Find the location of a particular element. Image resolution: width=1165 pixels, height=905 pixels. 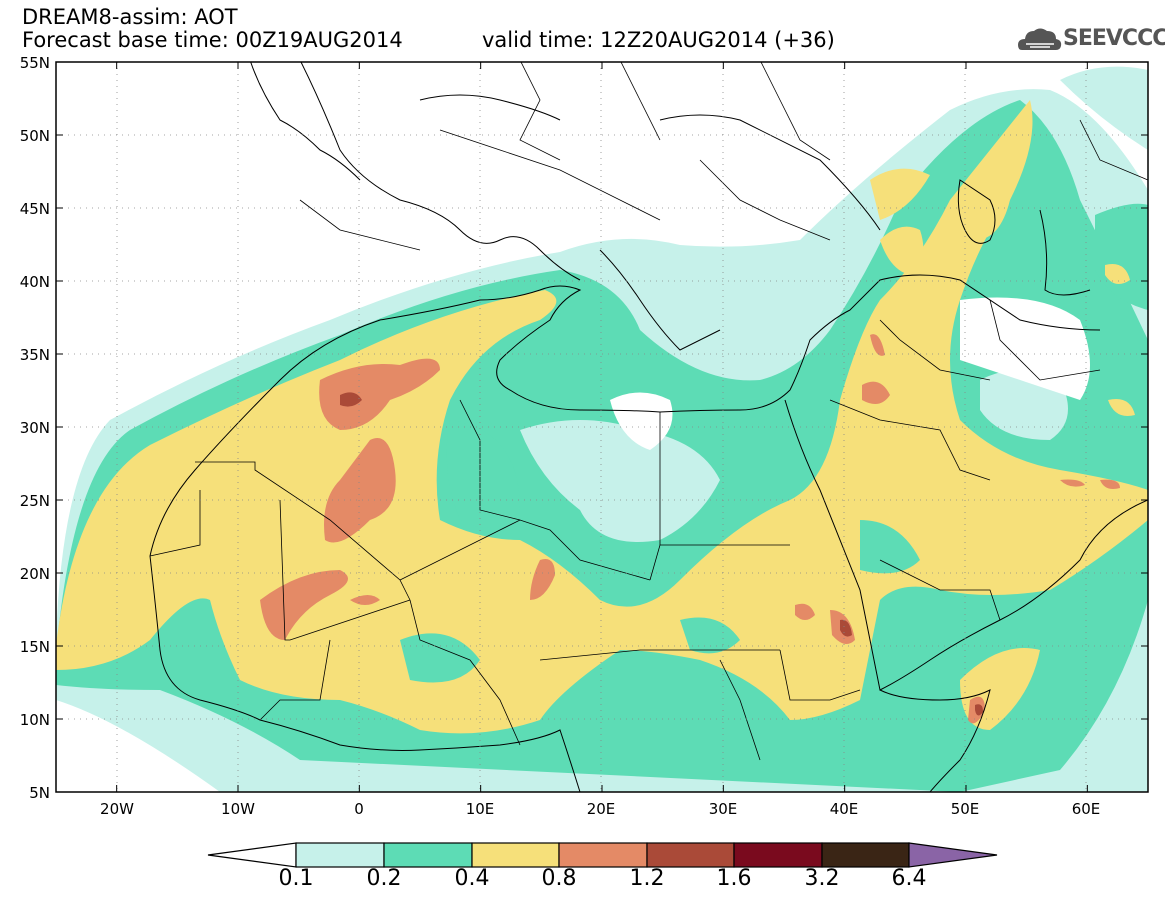

lat-label: 50N is located at coordinates (34, 136).